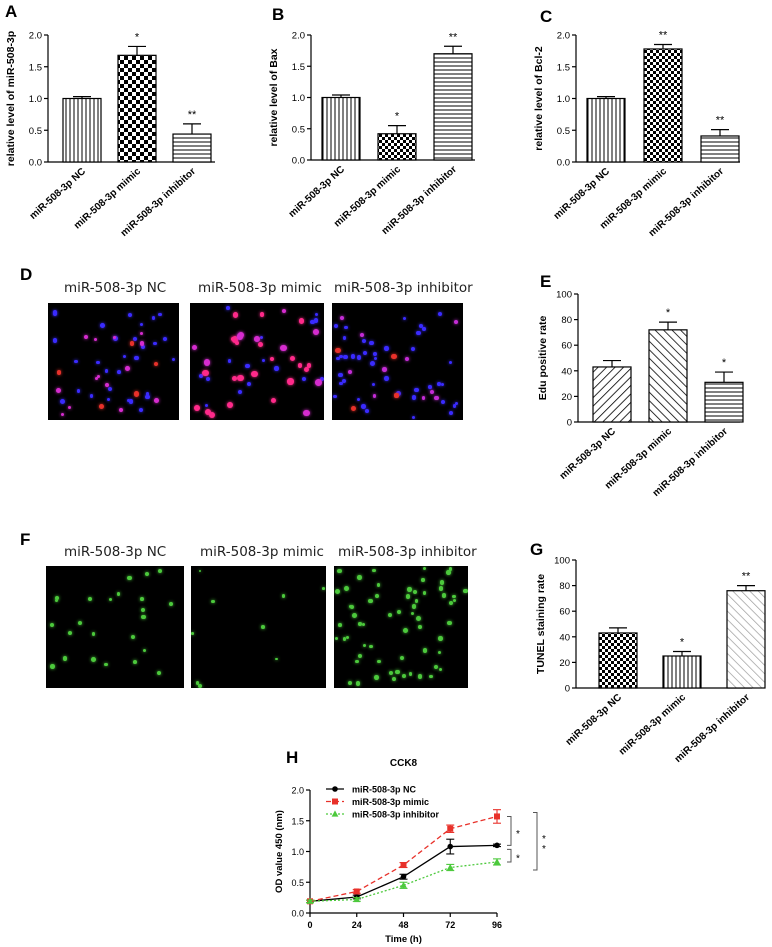 Image resolution: width=772 pixels, height=947 pixels. I want to click on x-tick-label: 72, so click(450, 925).